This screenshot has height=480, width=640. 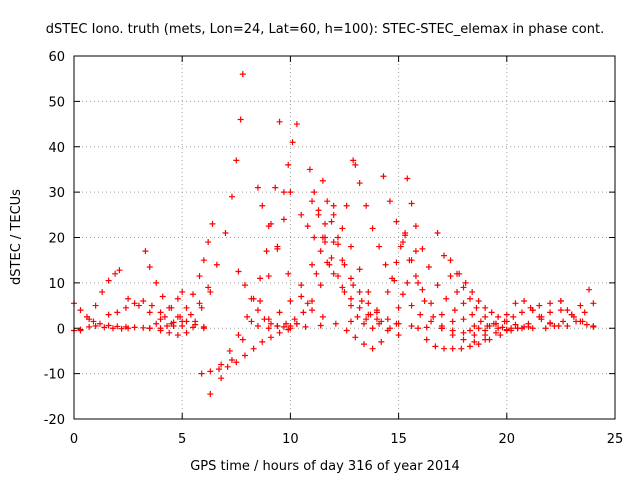 I want to click on x-tick-label: 5, so click(x=182, y=439).